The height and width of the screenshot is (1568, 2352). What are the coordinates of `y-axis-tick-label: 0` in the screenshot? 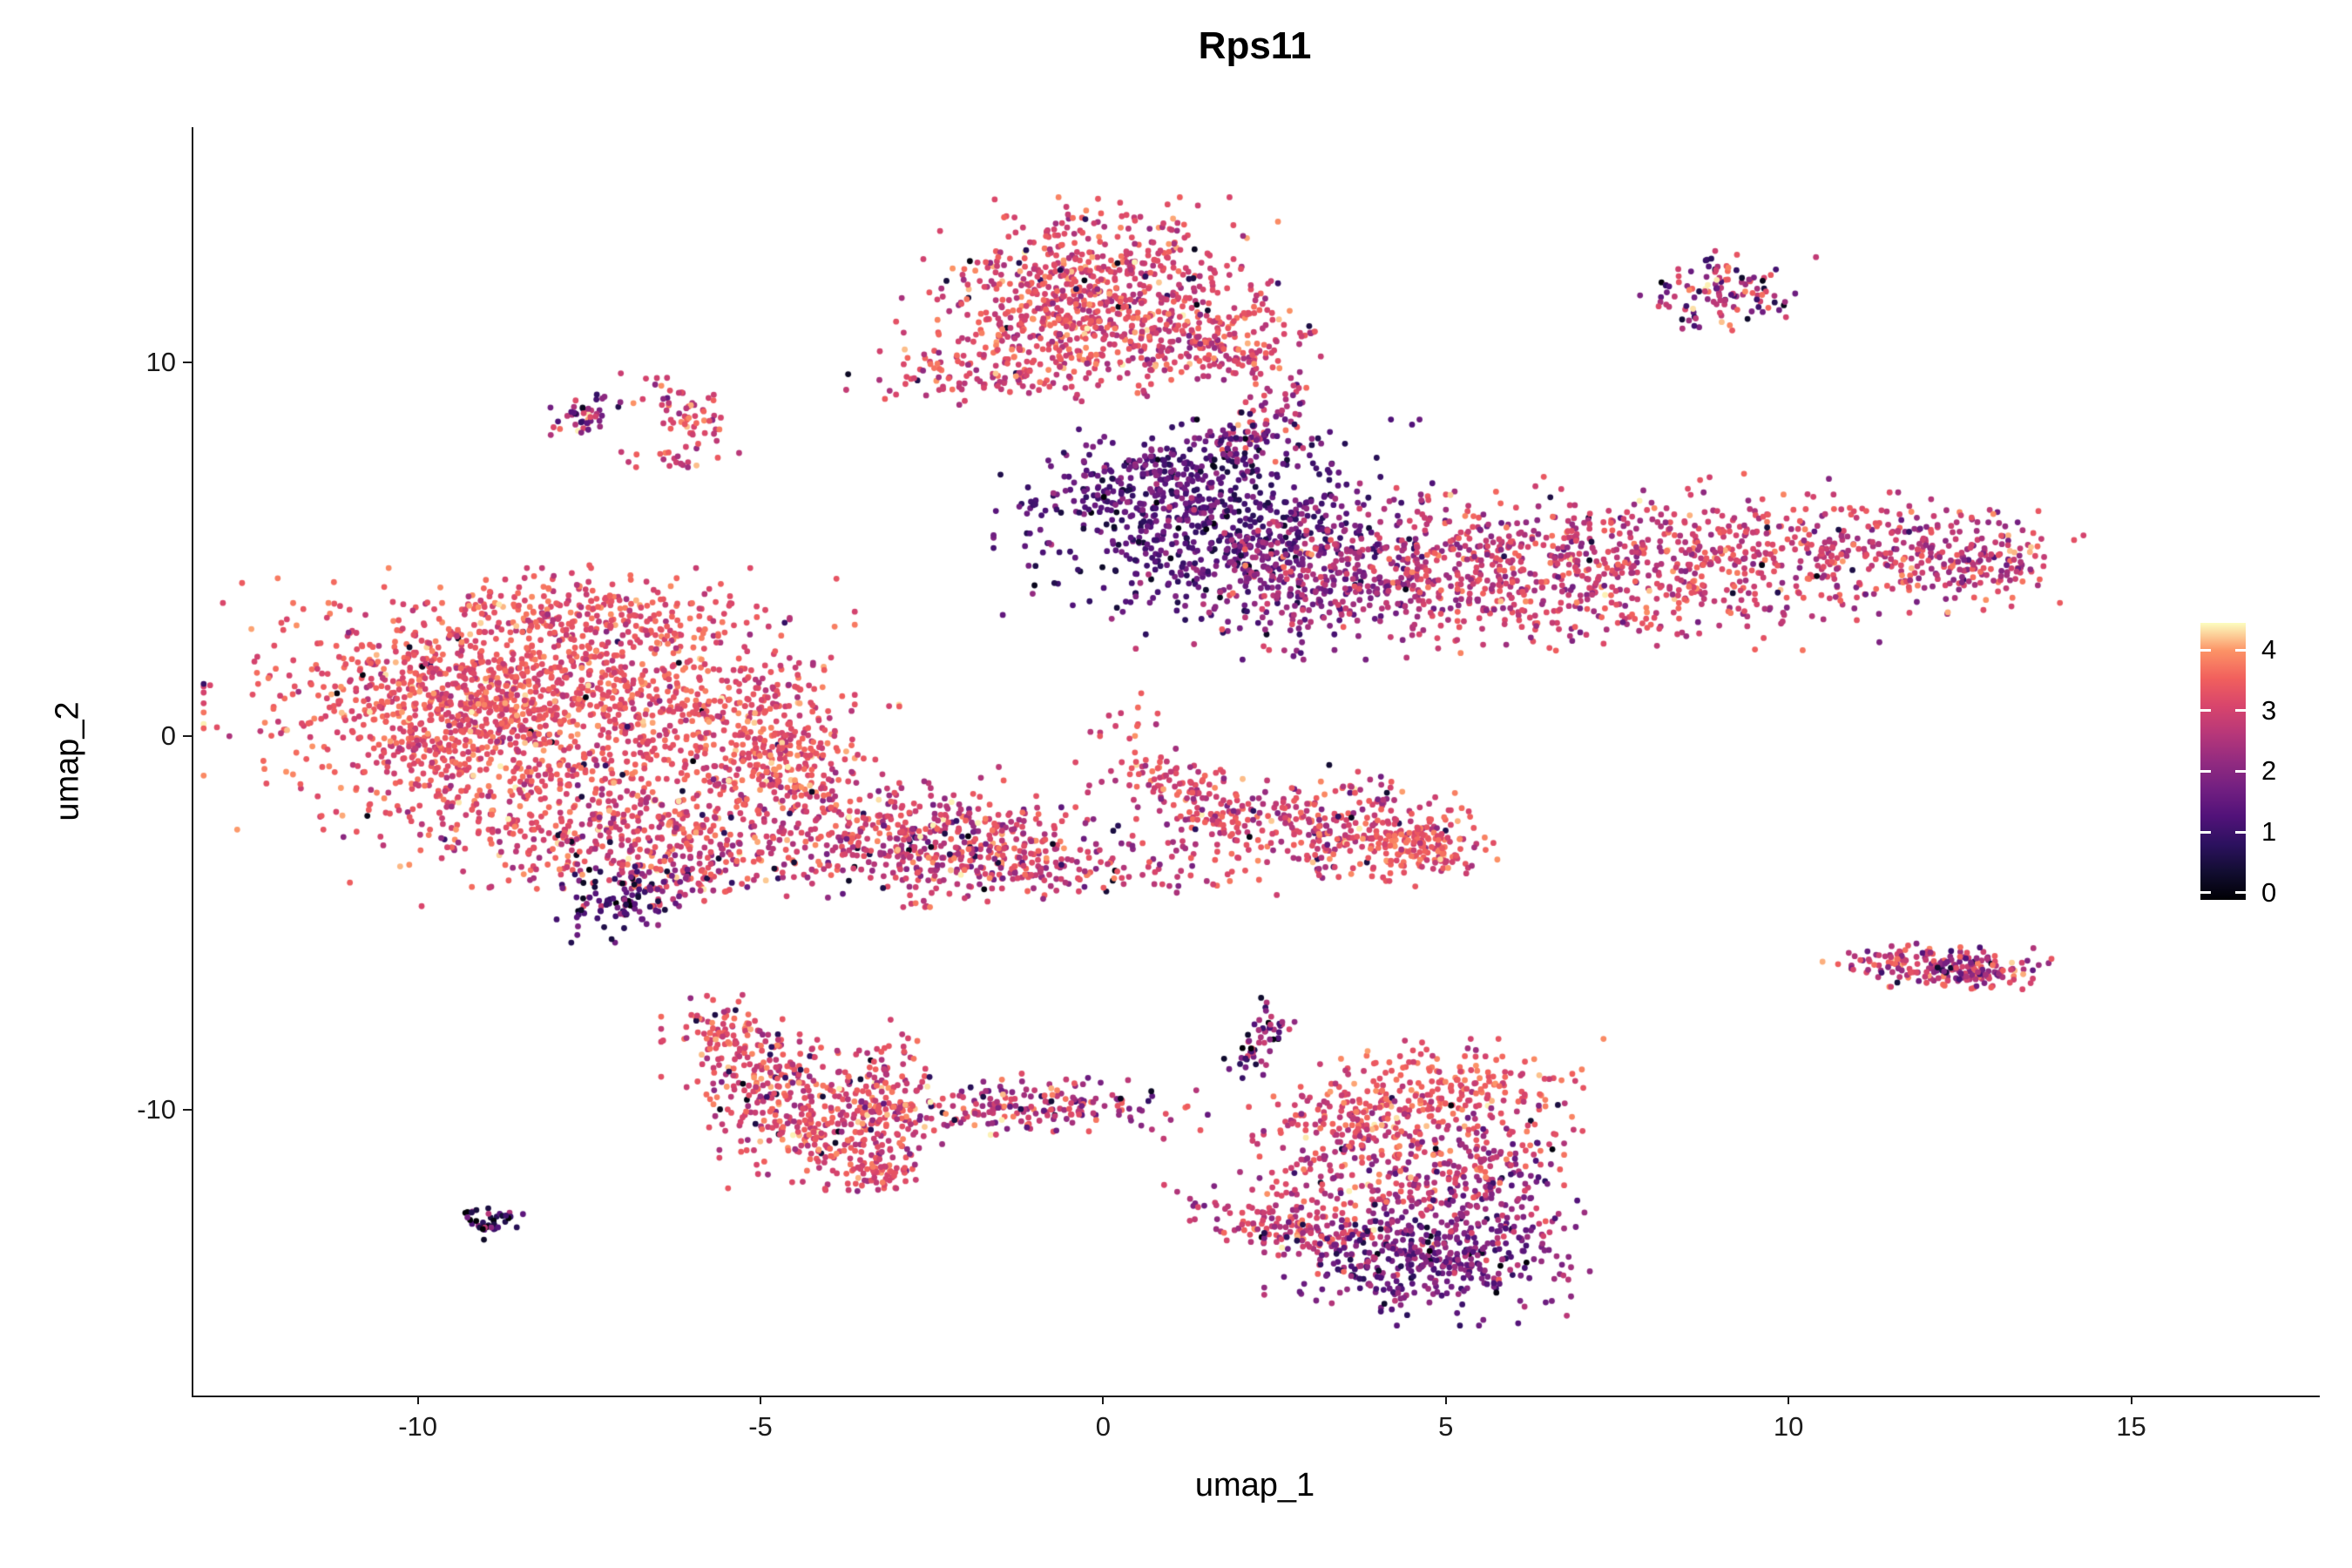 It's located at (168, 736).